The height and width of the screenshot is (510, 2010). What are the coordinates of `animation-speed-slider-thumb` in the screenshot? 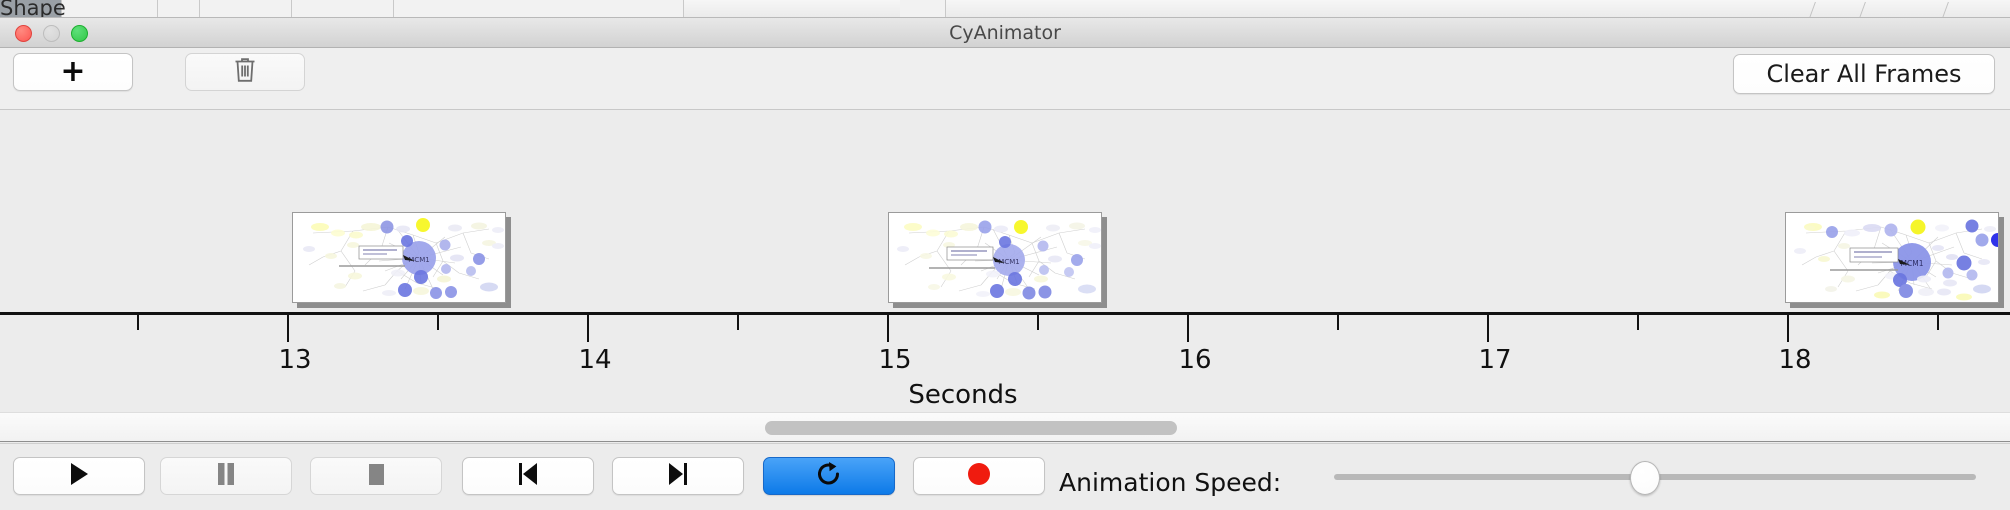 It's located at (1645, 478).